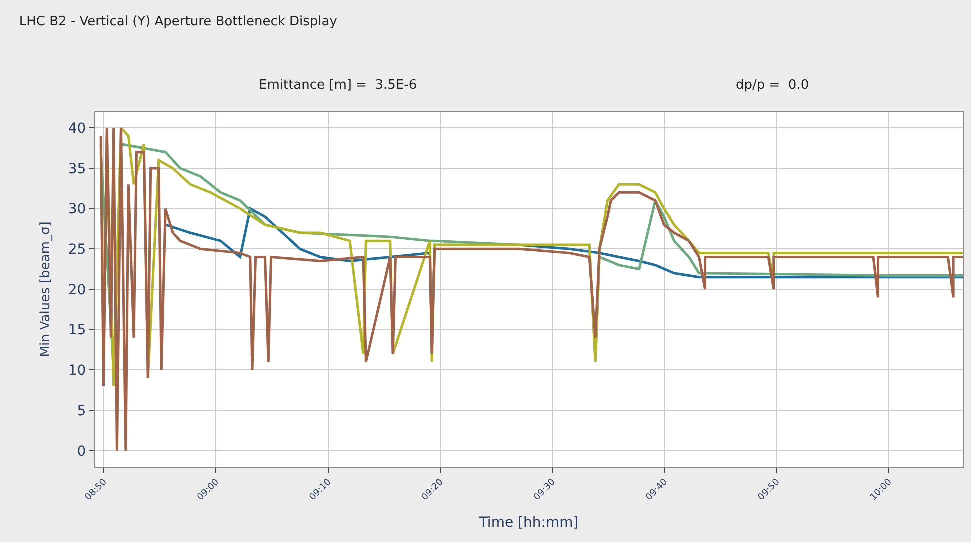  I want to click on y-tick-label: 40, so click(77, 129).